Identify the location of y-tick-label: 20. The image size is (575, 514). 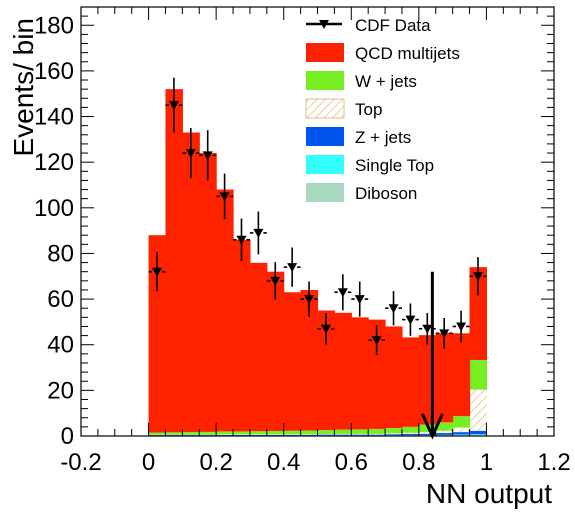
(60, 390).